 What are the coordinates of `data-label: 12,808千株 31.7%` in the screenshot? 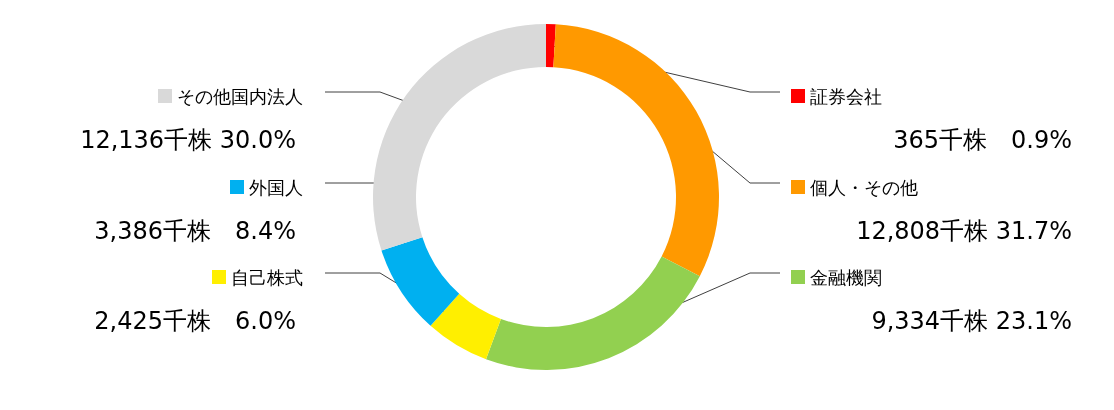 It's located at (964, 231).